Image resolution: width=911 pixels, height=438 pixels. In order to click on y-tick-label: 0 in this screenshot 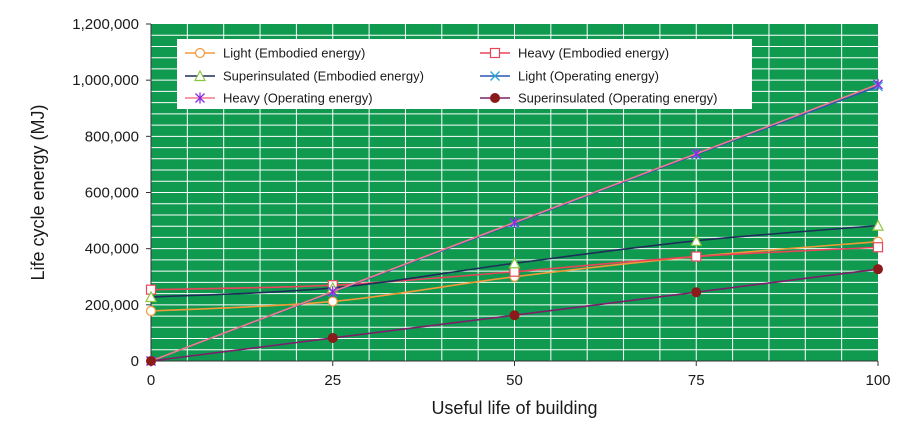, I will do `click(135, 361)`.